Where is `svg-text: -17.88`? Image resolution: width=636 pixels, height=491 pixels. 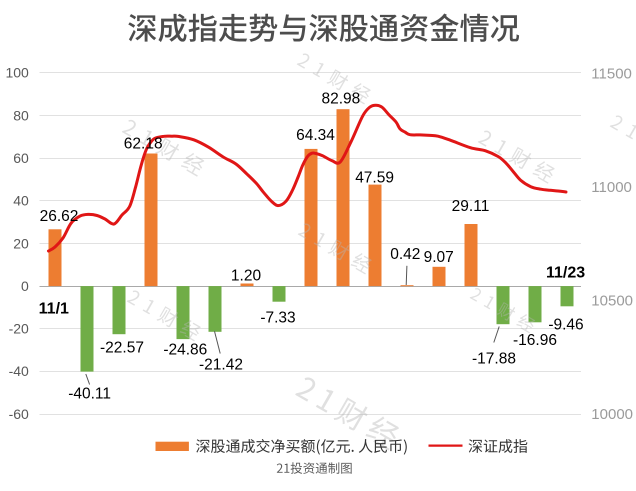 svg-text: -17.88 is located at coordinates (494, 358).